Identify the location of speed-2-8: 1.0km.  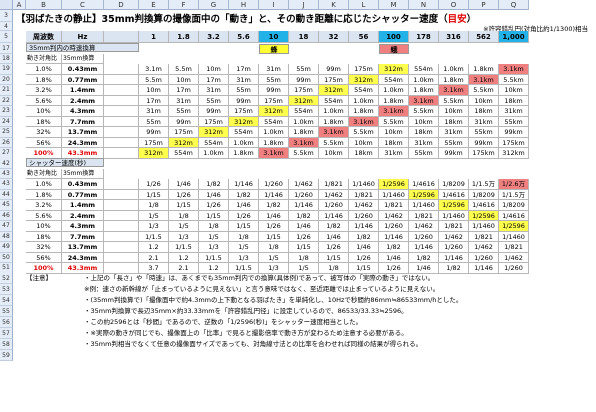
(394, 90).